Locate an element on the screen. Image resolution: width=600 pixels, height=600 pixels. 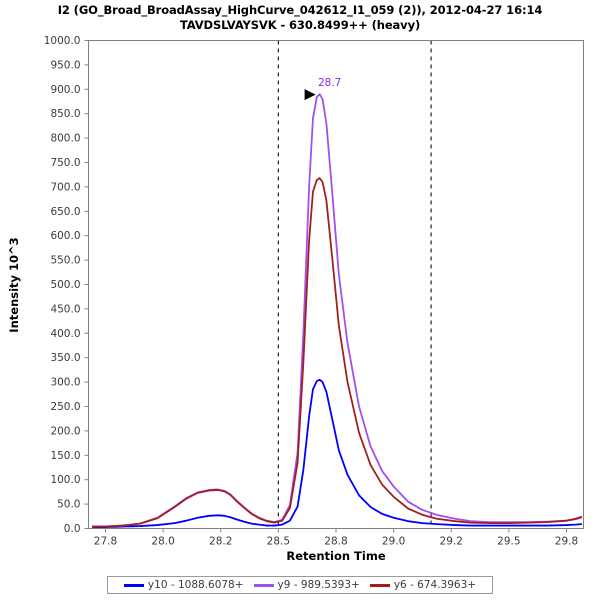
y-tick-label: 0.0 is located at coordinates (72, 529).